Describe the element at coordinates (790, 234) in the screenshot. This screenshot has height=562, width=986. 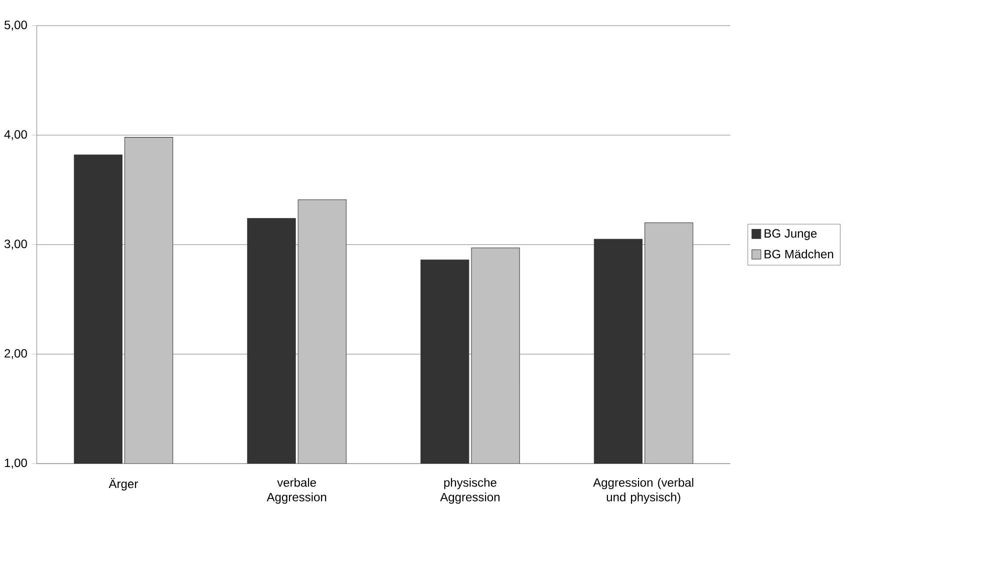
I see `legend-label: BG Junge` at that location.